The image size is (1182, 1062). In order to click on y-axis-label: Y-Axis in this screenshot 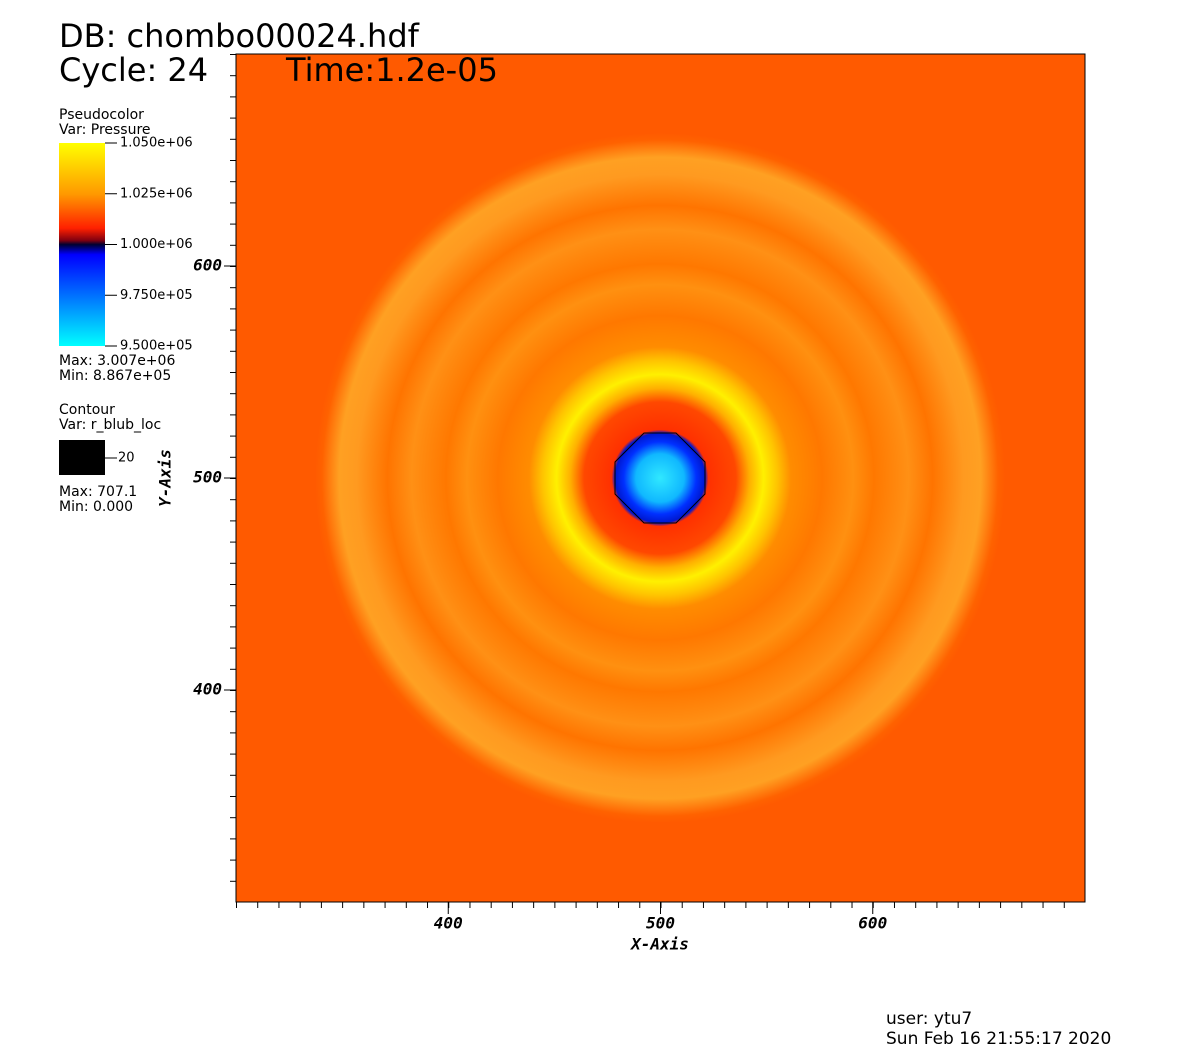, I will do `click(165, 478)`.